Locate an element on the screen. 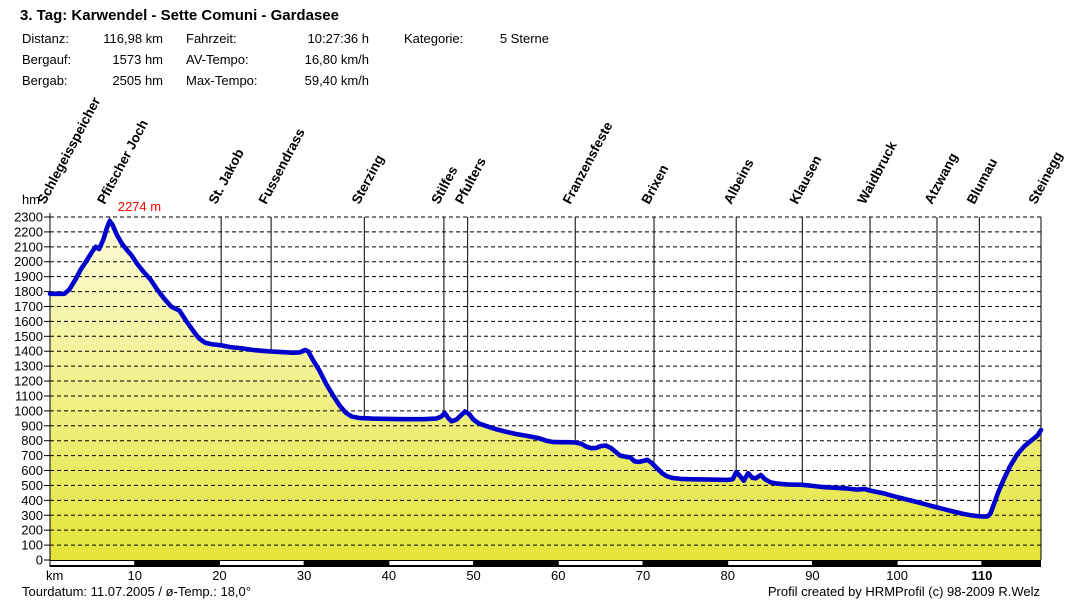 Image resolution: width=1090 pixels, height=600 pixels. y-tick-label: 200 is located at coordinates (32, 530).